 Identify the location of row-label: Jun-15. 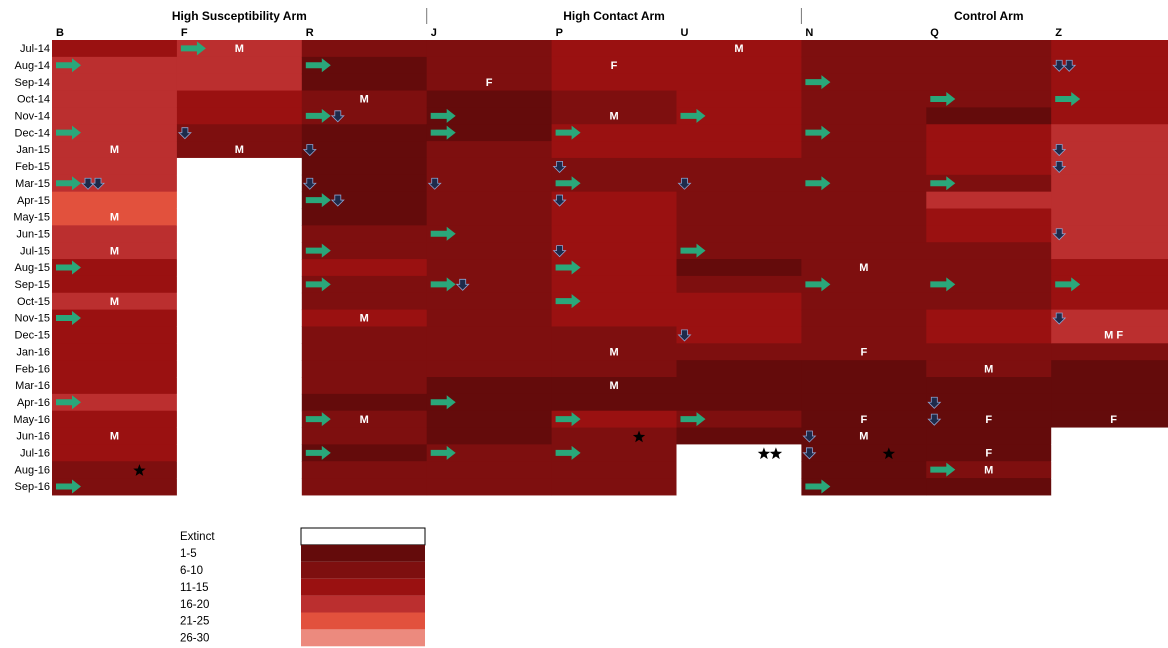
(33, 234).